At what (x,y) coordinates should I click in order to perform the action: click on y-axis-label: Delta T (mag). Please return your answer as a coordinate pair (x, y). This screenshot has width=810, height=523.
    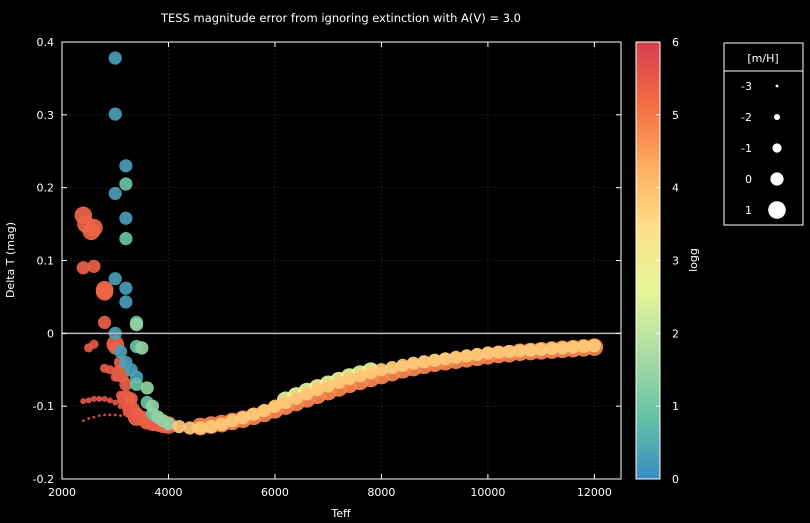
    Looking at the image, I should click on (10, 260).